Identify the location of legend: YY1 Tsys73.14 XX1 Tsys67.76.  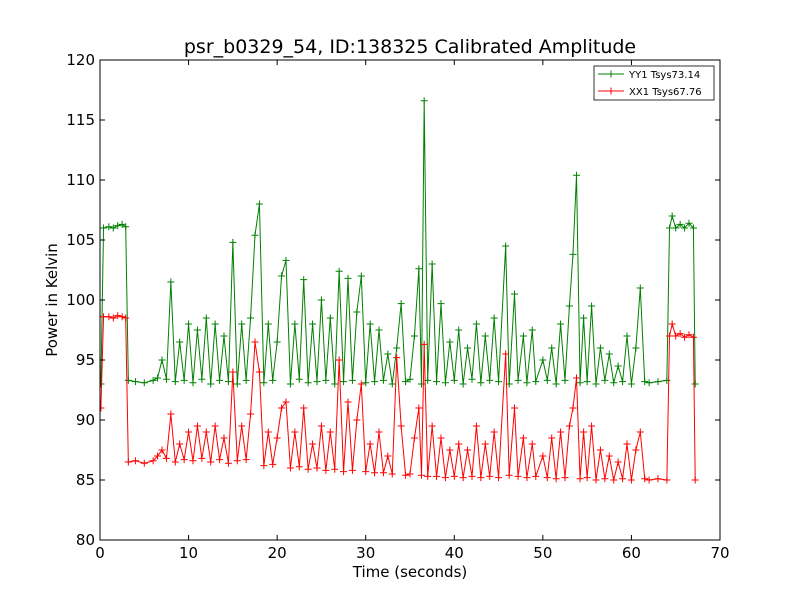
(654, 83).